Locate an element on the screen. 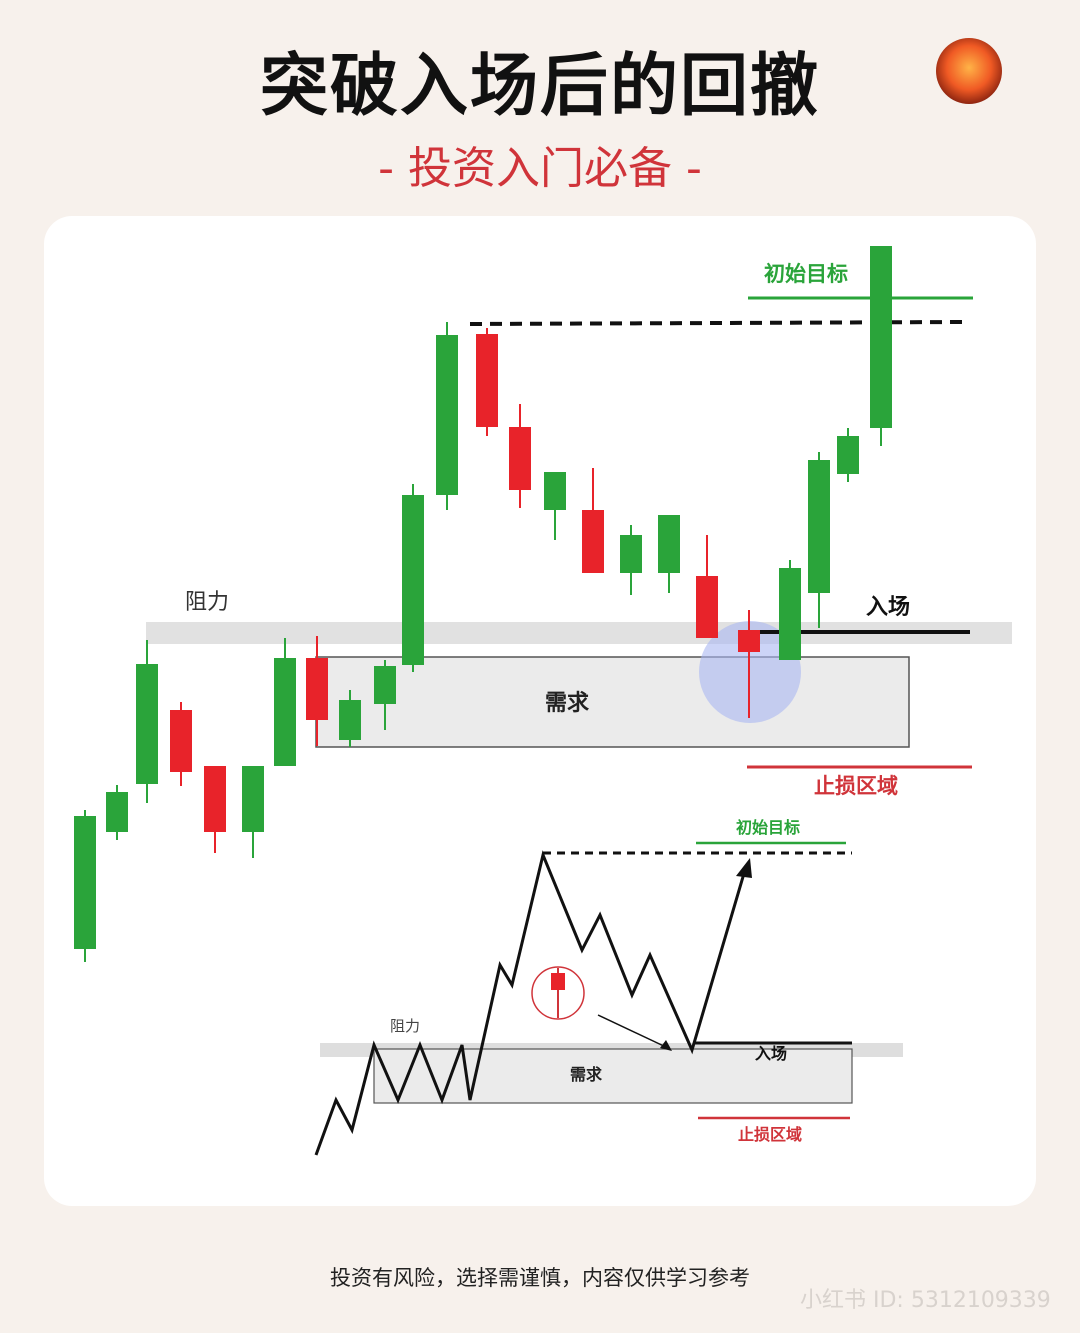 The height and width of the screenshot is (1333, 1080). mini-demand-label: 需求 is located at coordinates (586, 1074).